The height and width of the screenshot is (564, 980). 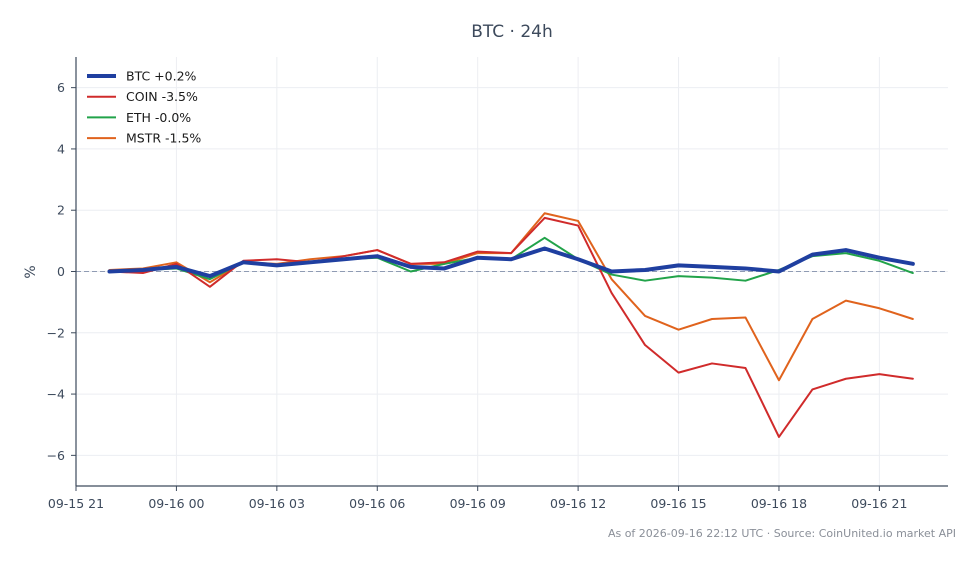 What do you see at coordinates (879, 503) in the screenshot?
I see `x-tick-label: 09-16 21` at bounding box center [879, 503].